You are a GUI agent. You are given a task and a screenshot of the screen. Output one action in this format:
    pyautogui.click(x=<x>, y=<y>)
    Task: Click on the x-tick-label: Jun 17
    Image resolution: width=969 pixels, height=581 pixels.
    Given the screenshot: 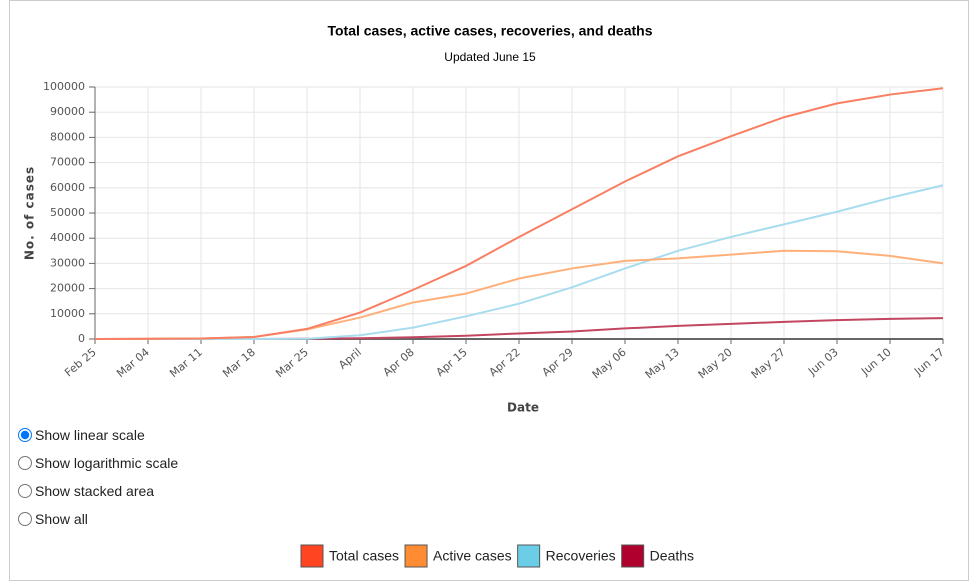 What is the action you would take?
    pyautogui.click(x=929, y=362)
    